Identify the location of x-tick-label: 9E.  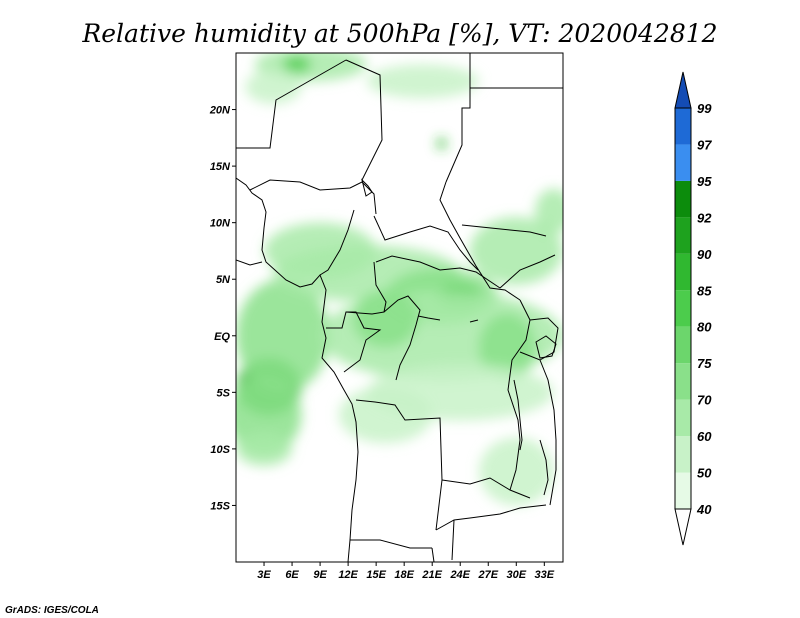
(320, 575).